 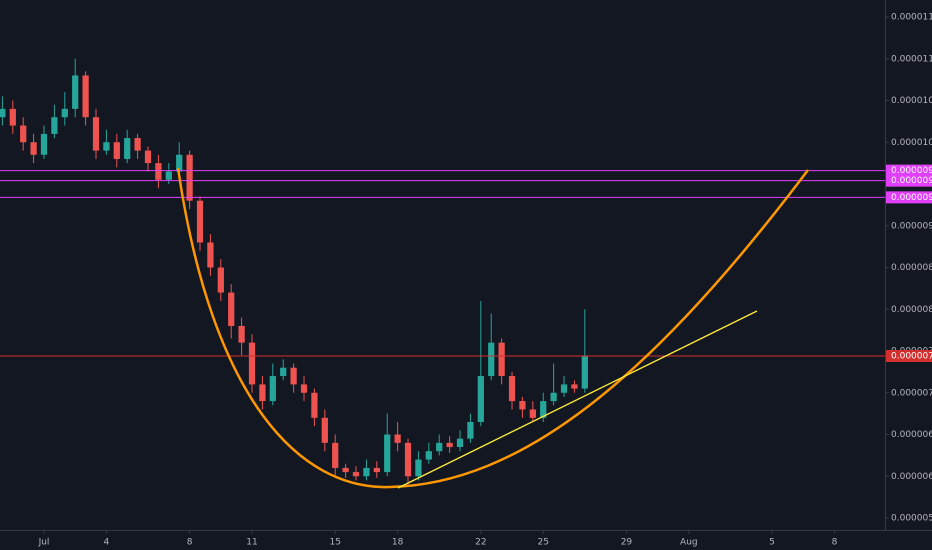 I want to click on x-tick-label: Aug, so click(x=689, y=543).